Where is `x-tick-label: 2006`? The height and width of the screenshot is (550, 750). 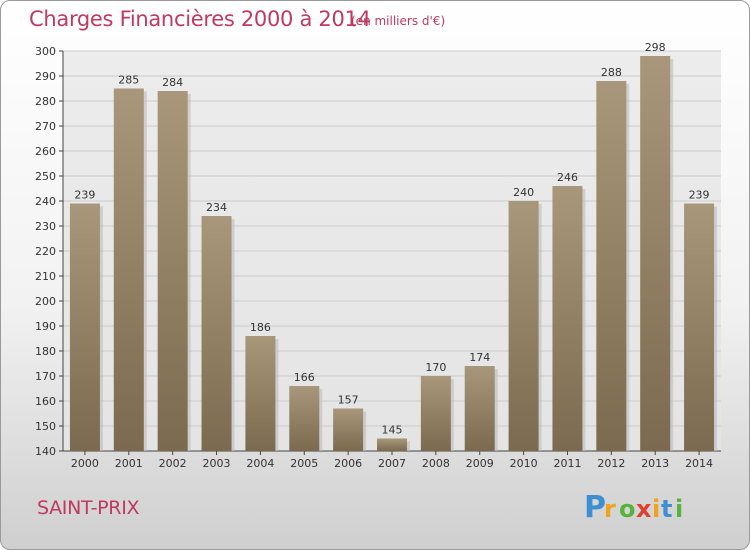 x-tick-label: 2006 is located at coordinates (348, 463).